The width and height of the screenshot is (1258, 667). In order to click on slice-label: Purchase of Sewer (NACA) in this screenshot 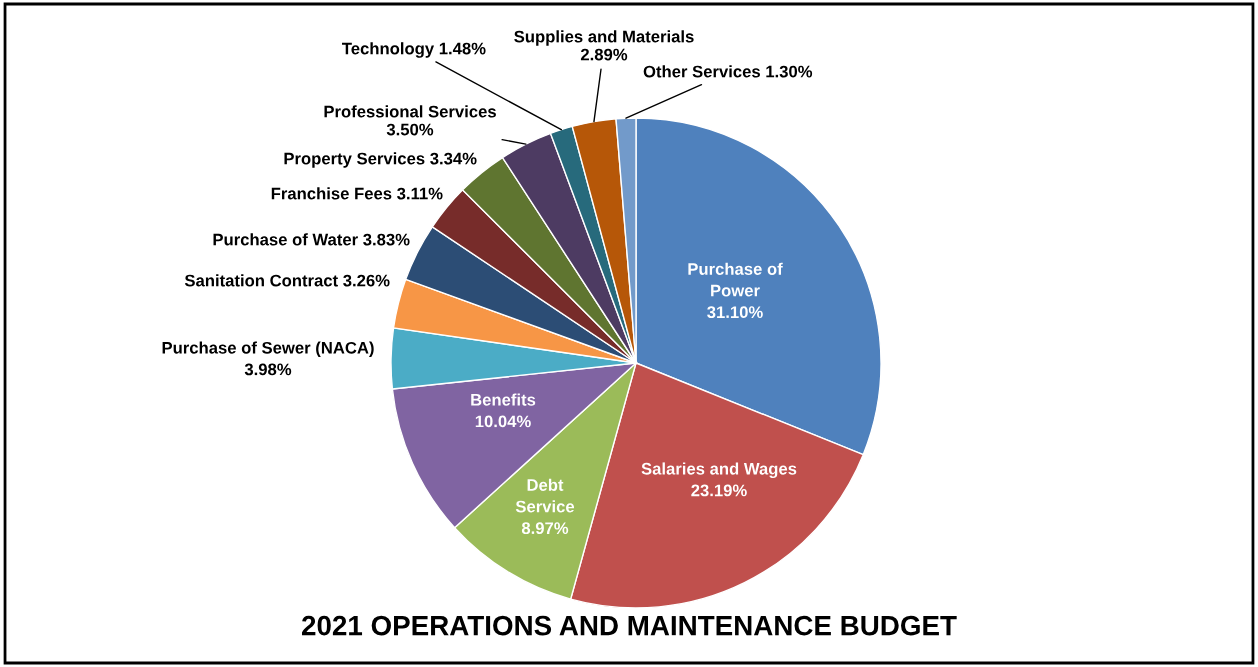, I will do `click(268, 349)`.